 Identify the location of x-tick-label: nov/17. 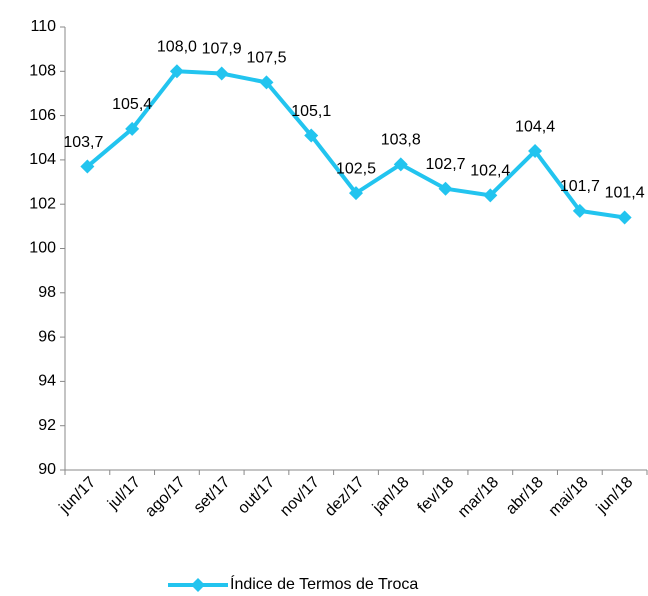
(300, 497).